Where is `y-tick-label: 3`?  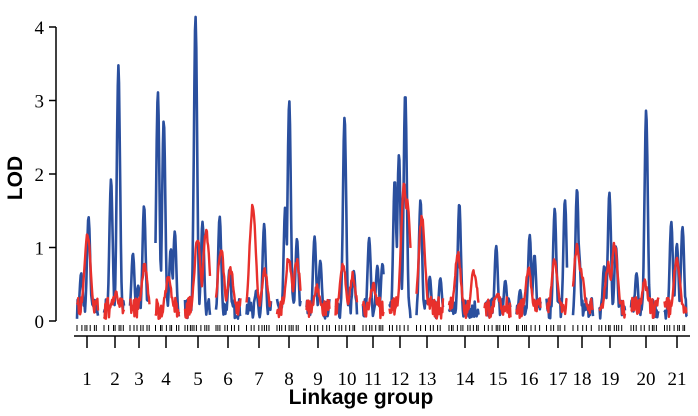
y-tick-label: 3 is located at coordinates (40, 102).